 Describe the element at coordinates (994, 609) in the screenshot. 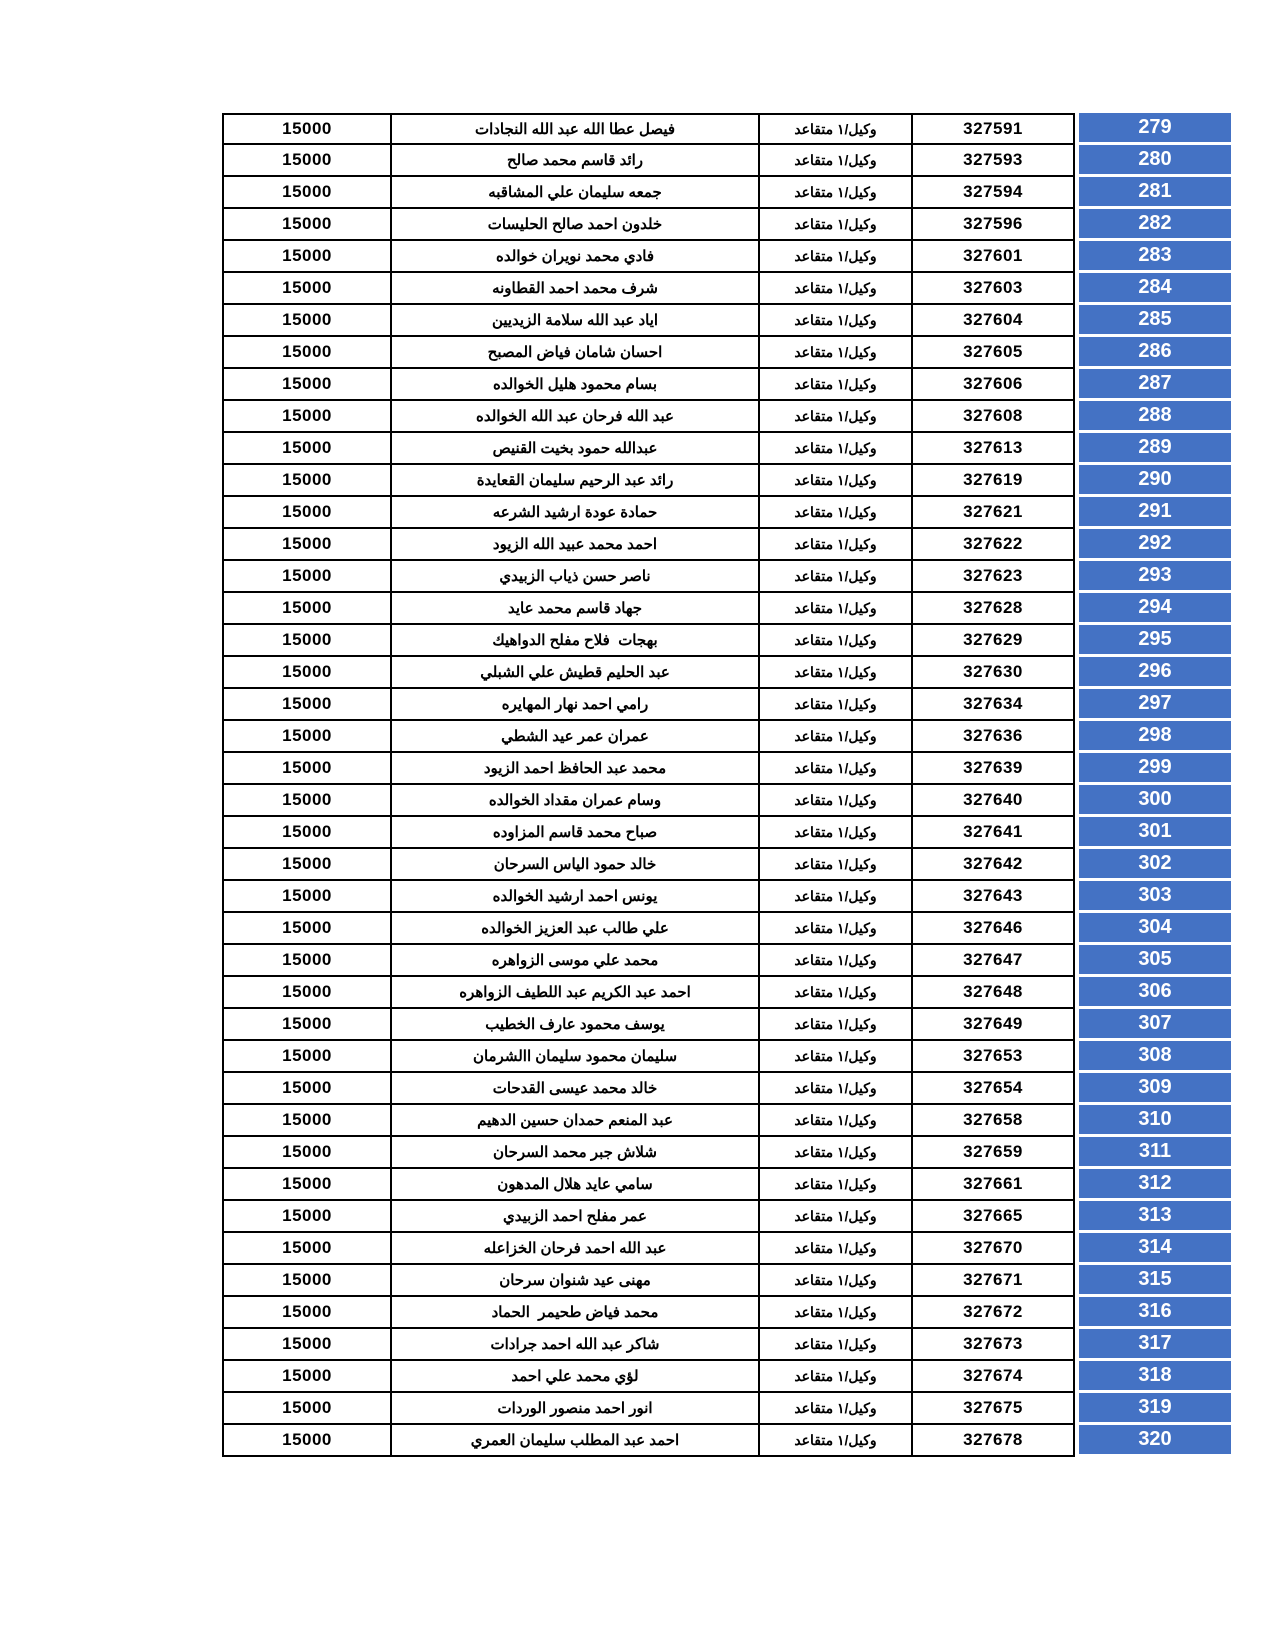

I see `service-number-cell: 327628` at that location.